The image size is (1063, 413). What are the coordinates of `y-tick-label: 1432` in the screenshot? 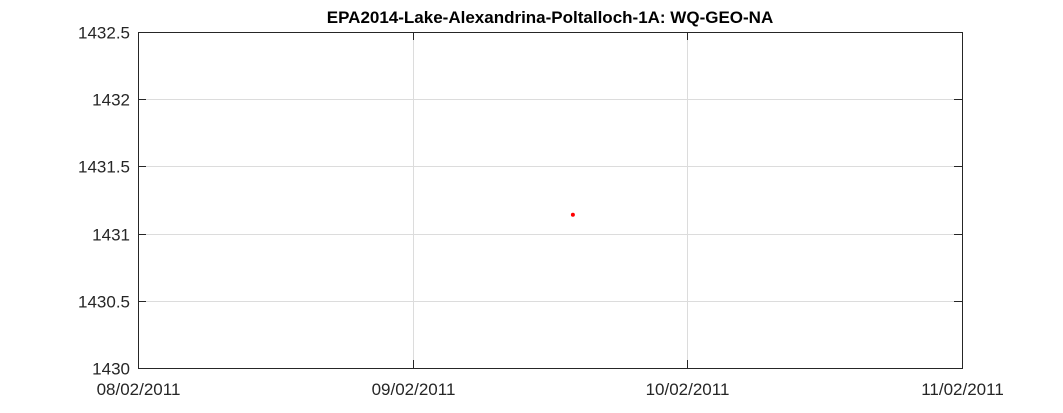 It's located at (111, 100).